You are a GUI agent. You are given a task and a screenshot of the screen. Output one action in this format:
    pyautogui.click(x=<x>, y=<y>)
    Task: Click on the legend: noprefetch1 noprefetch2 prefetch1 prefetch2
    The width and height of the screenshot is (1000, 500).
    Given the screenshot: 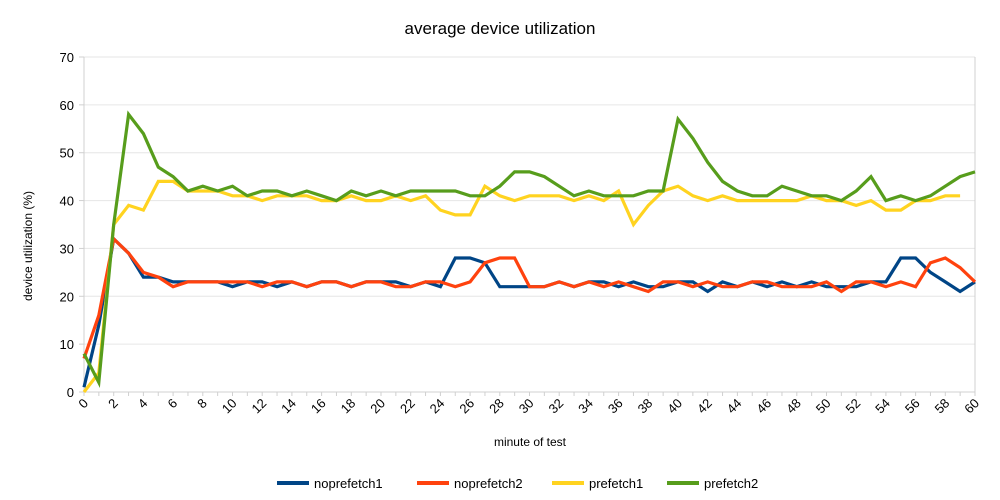 What is the action you would take?
    pyautogui.click(x=517, y=483)
    